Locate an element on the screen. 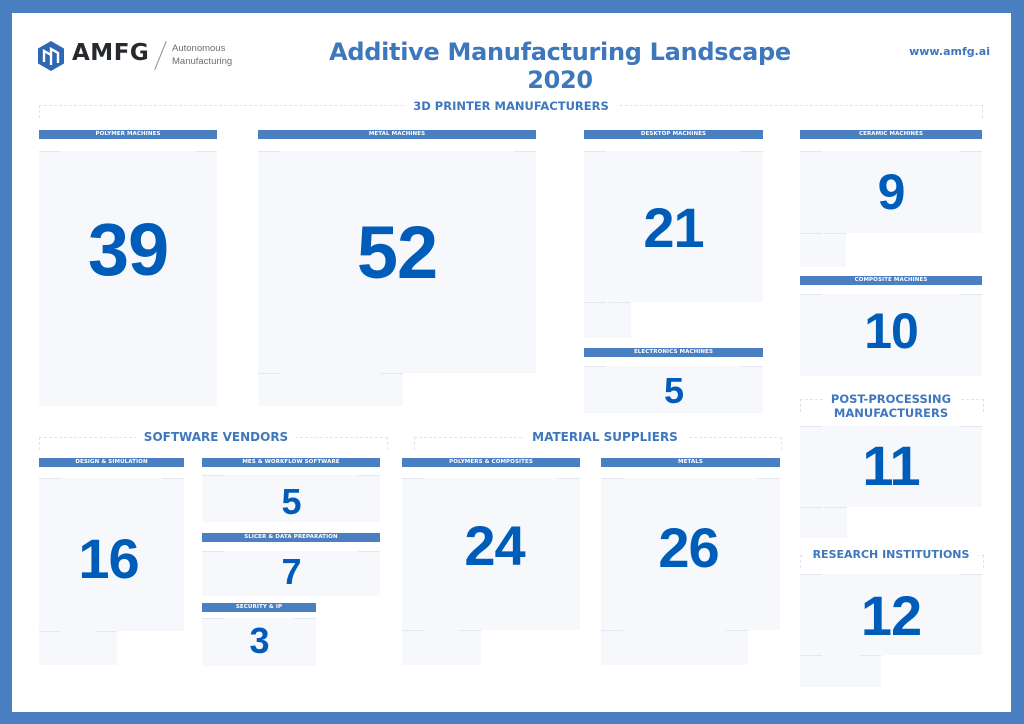 Image resolution: width=1024 pixels, height=724 pixels. electronics-machines-panel is located at coordinates (673, 389).